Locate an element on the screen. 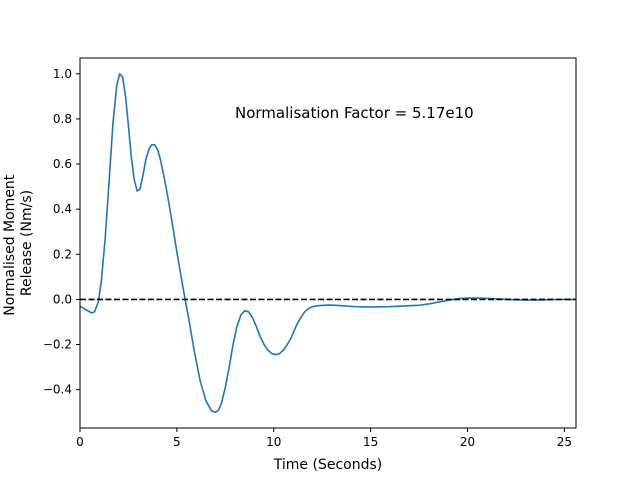 The height and width of the screenshot is (484, 640). x-tick-label: 5 is located at coordinates (177, 442).